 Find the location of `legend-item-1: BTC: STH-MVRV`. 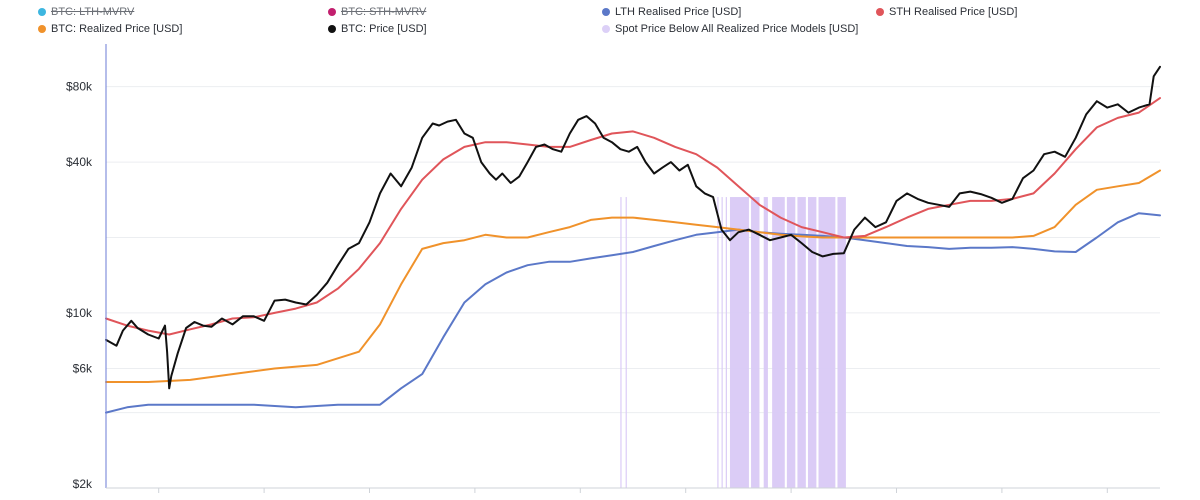

legend-item-1: BTC: STH-MVRV is located at coordinates (377, 12).